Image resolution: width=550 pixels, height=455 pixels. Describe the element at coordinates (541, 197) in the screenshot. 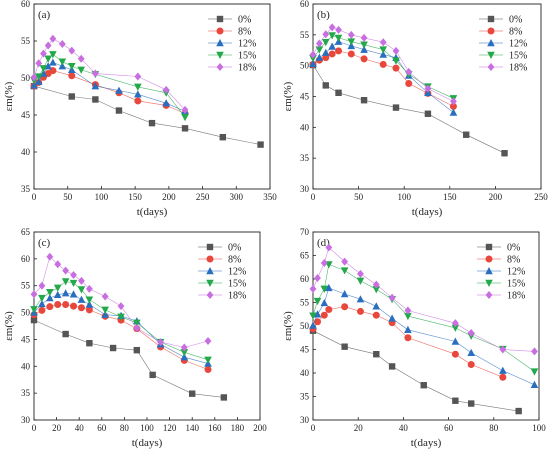

I see `x-tick-label: 250` at that location.